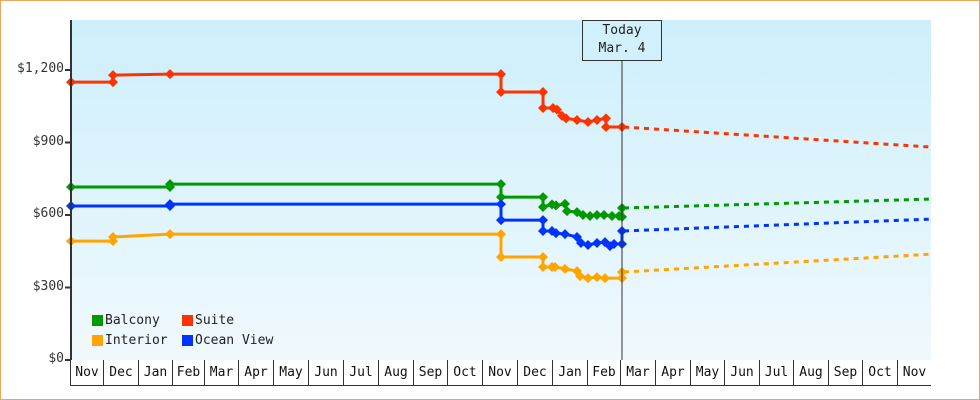  I want to click on today-date: Mar. 4, so click(622, 48).